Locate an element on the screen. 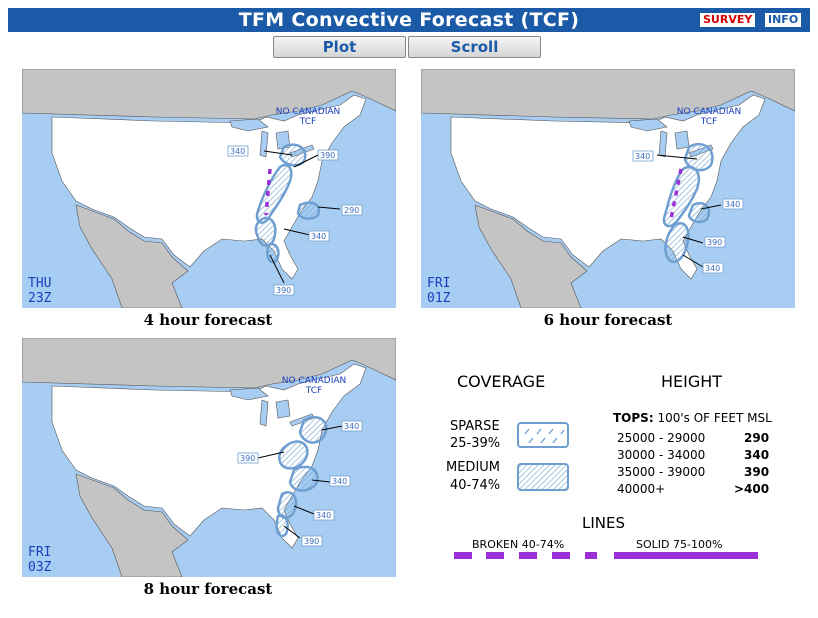 Image resolution: width=818 pixels, height=618 pixels. broken-label: BROKEN 40-74% is located at coordinates (518, 544).